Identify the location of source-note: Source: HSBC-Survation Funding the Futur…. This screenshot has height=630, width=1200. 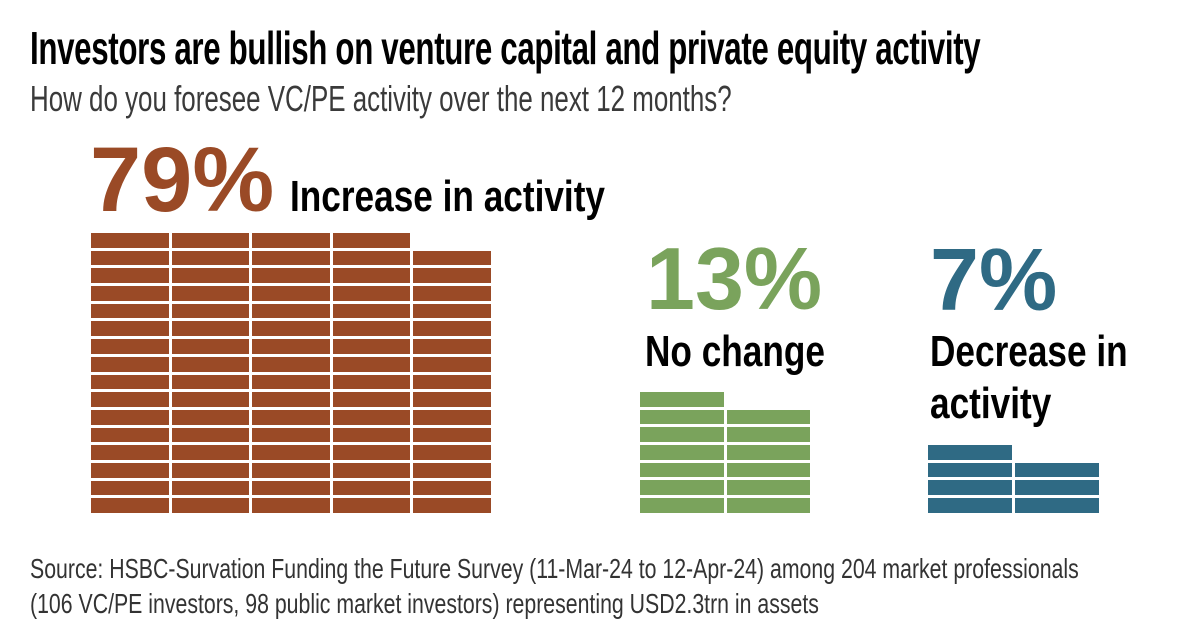
(554, 586).